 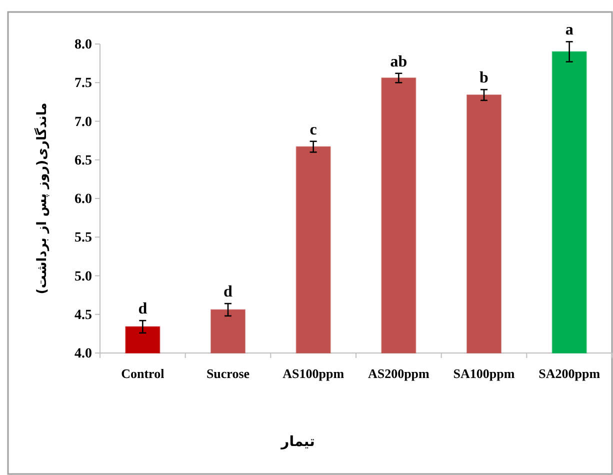 I want to click on x-tick-label: Sucrose, so click(x=228, y=373).